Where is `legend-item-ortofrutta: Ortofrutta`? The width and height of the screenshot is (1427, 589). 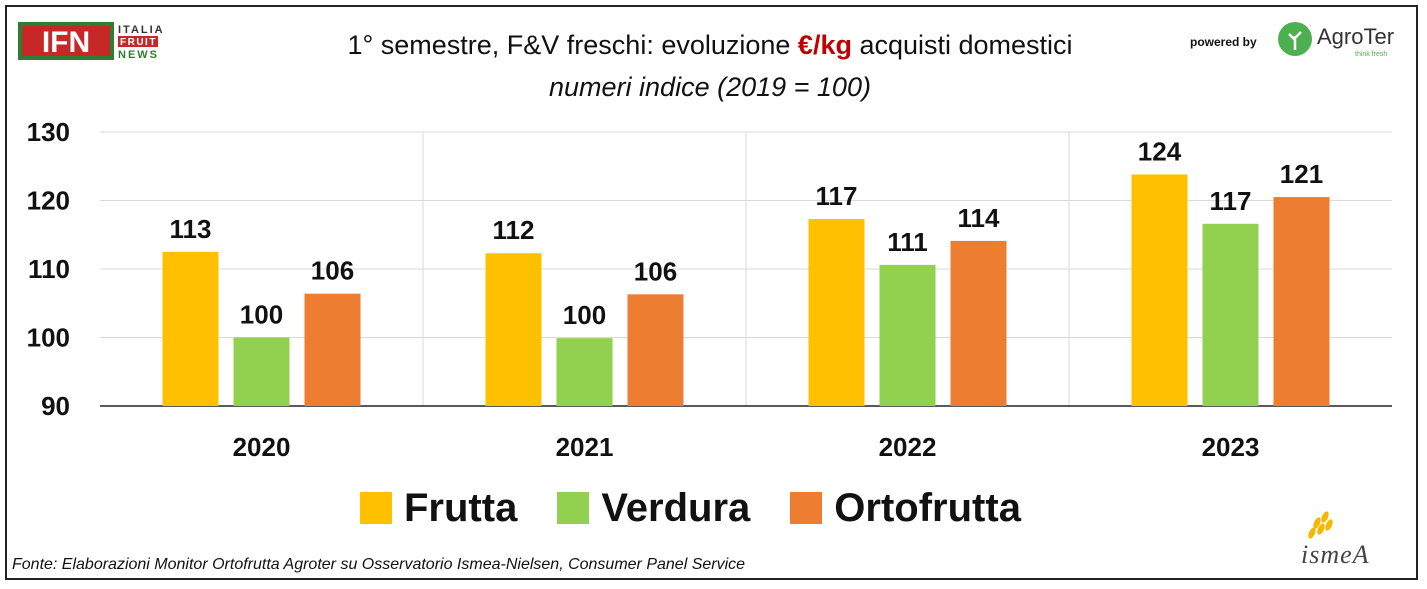 legend-item-ortofrutta: Ortofrutta is located at coordinates (905, 508).